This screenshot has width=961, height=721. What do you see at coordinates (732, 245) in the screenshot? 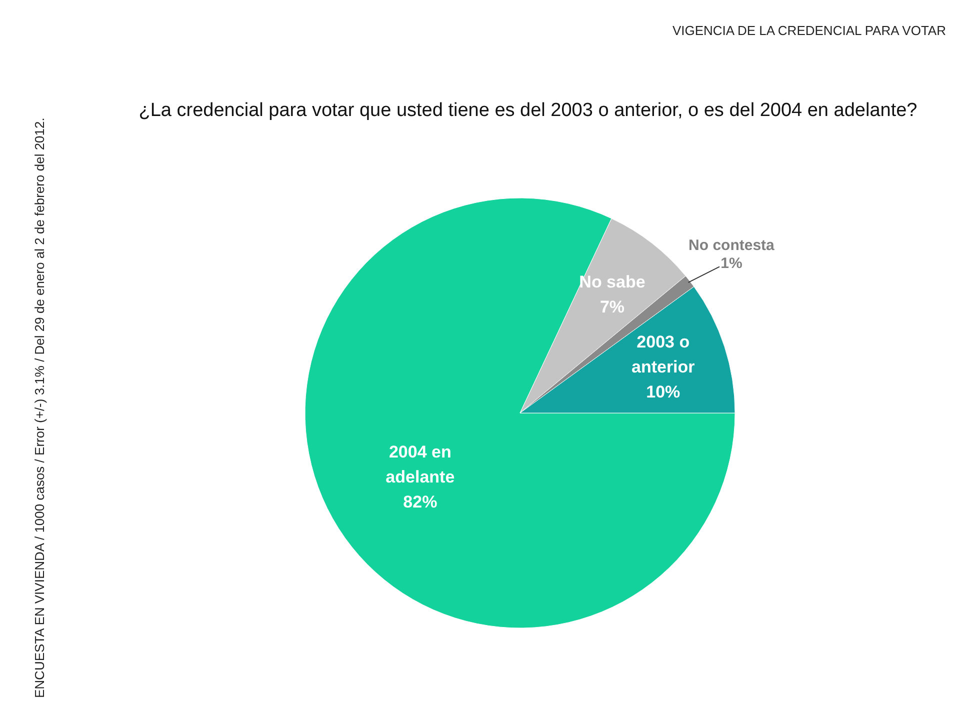
I see `slice-label: No contesta` at bounding box center [732, 245].